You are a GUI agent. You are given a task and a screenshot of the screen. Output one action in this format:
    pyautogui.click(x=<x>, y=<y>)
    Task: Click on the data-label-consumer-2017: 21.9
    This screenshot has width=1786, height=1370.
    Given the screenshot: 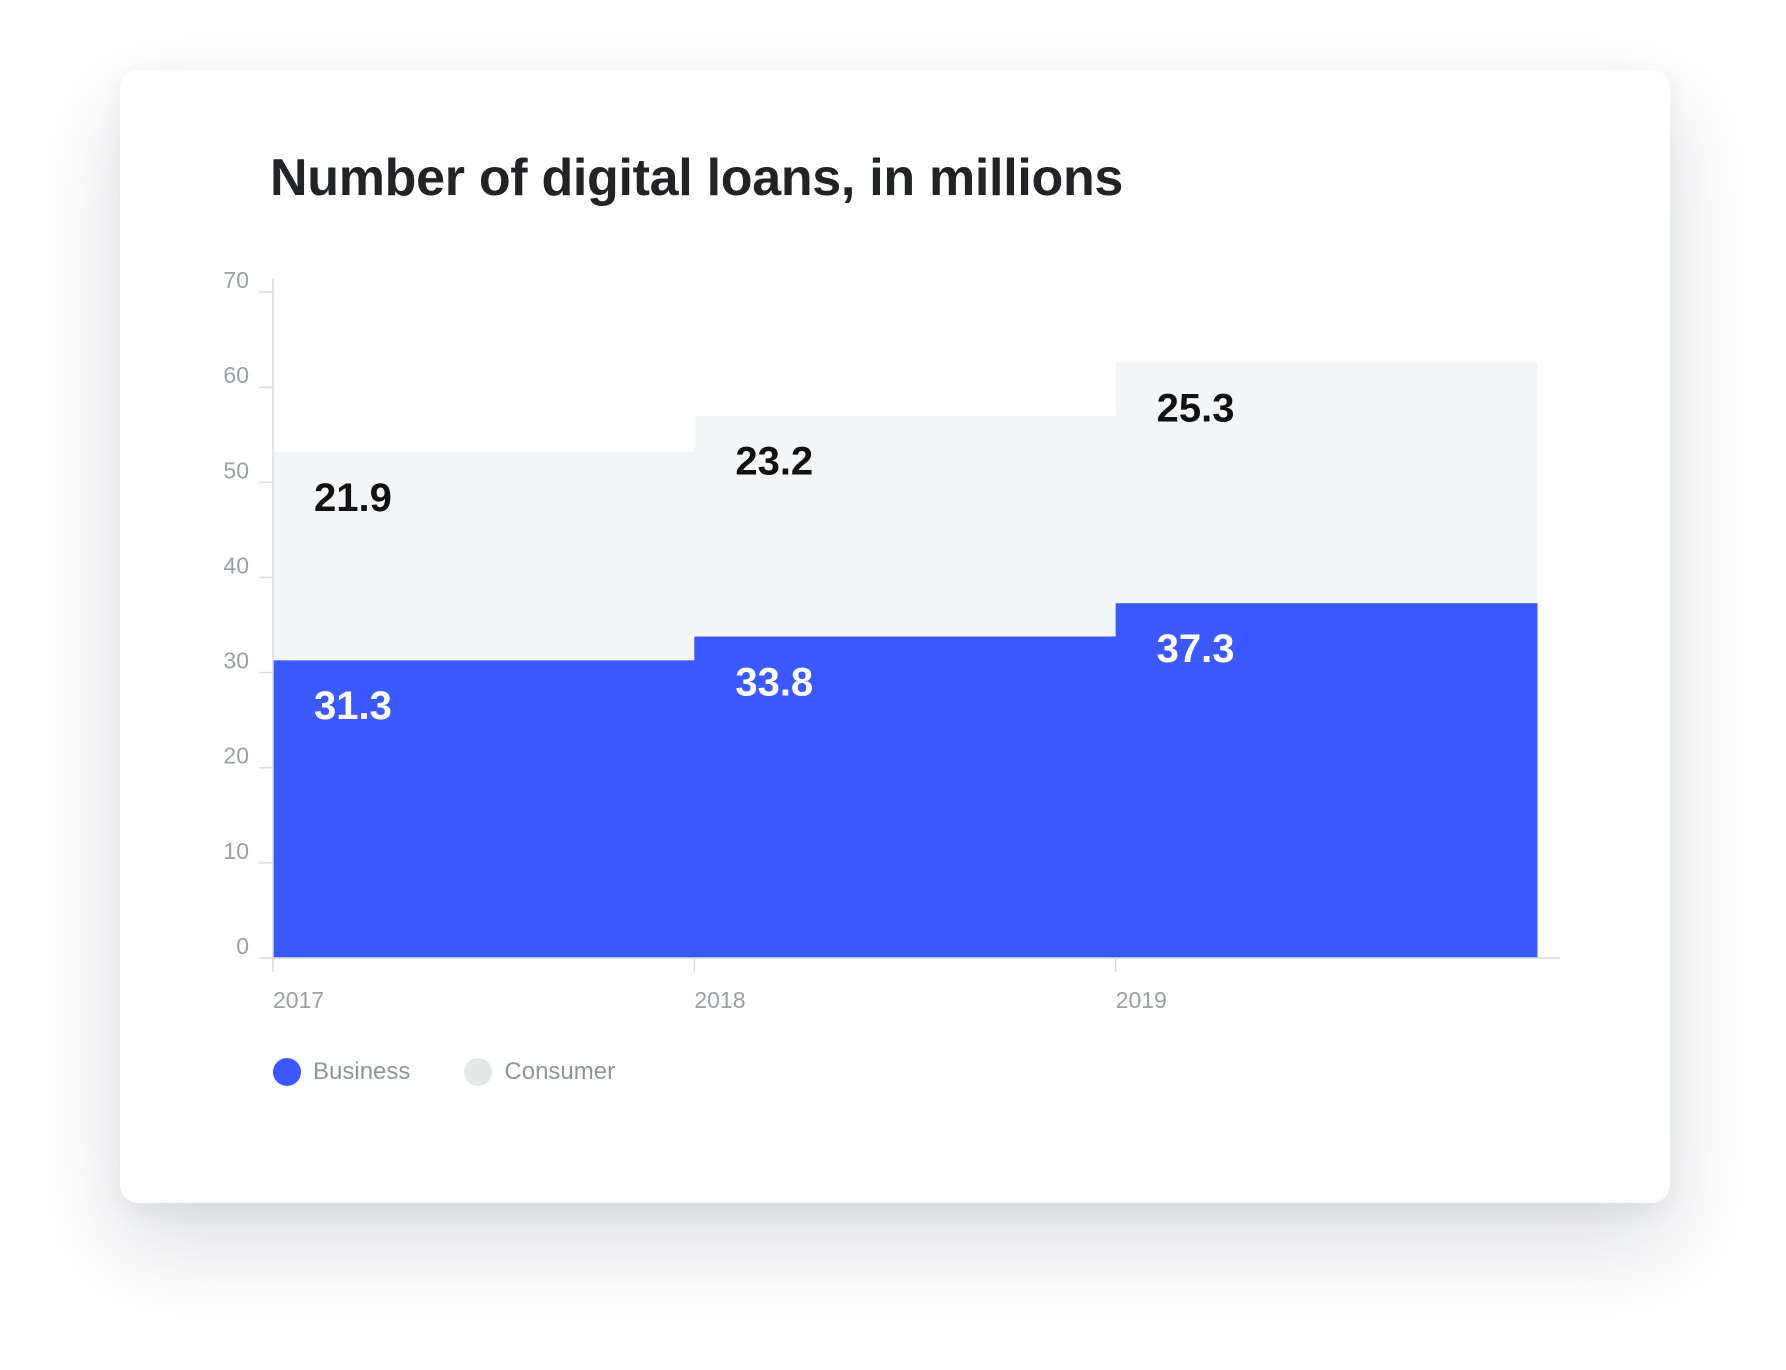 What is the action you would take?
    pyautogui.click(x=353, y=498)
    